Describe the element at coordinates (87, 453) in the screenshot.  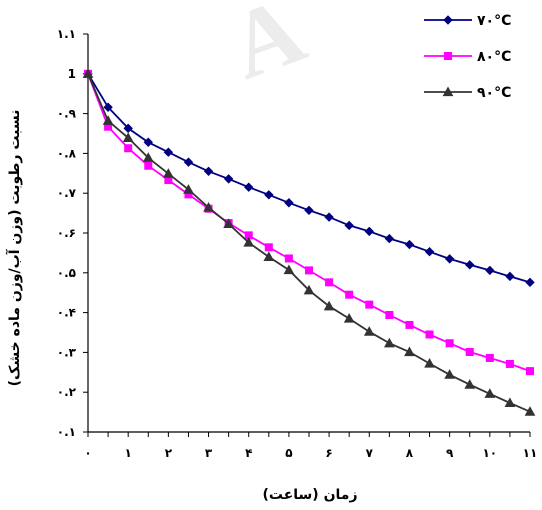
I see `x-tick-label: ۰` at that location.